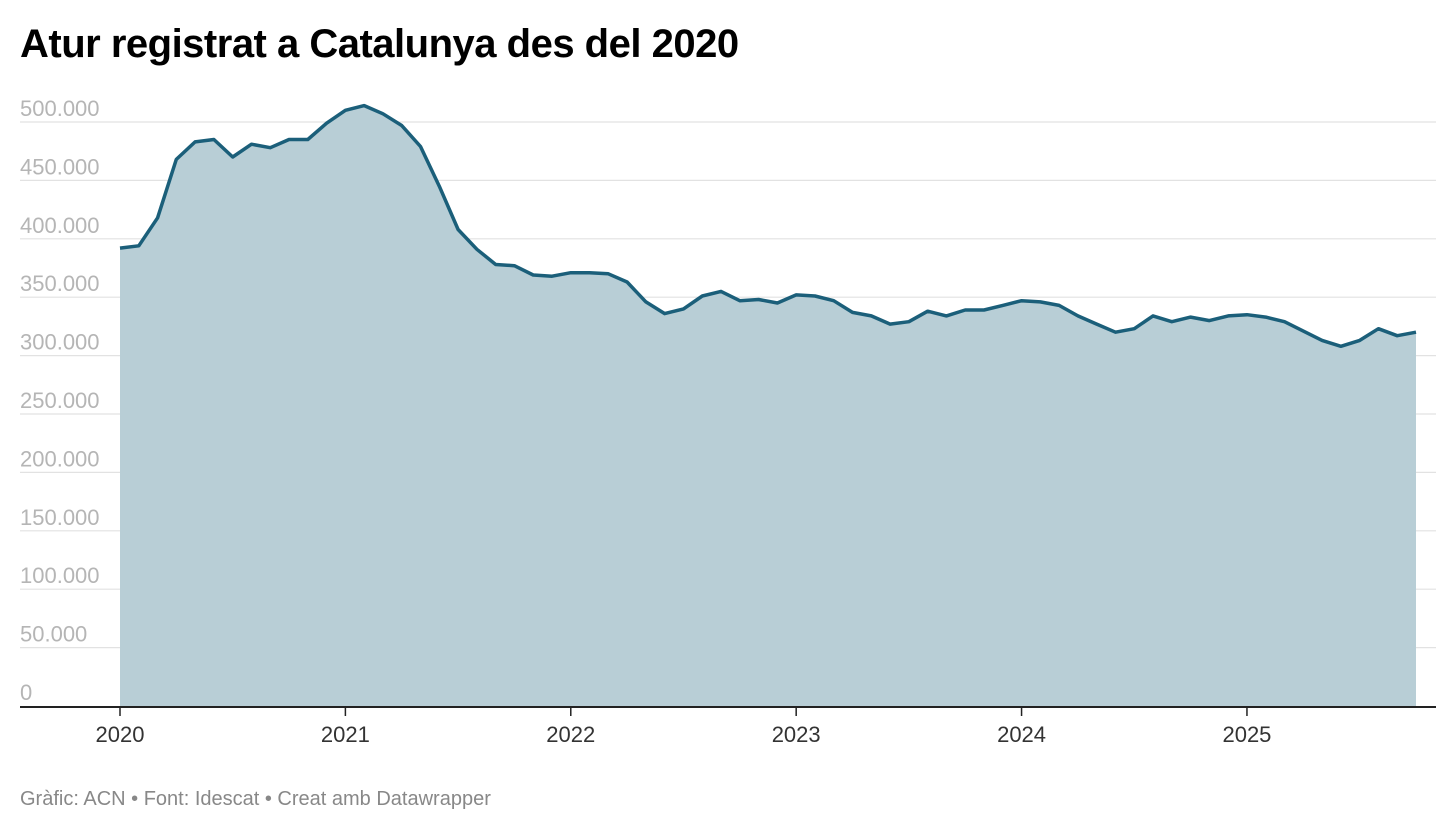 The image size is (1456, 834). What do you see at coordinates (60, 108) in the screenshot?
I see `y-tick-label: 500.000` at bounding box center [60, 108].